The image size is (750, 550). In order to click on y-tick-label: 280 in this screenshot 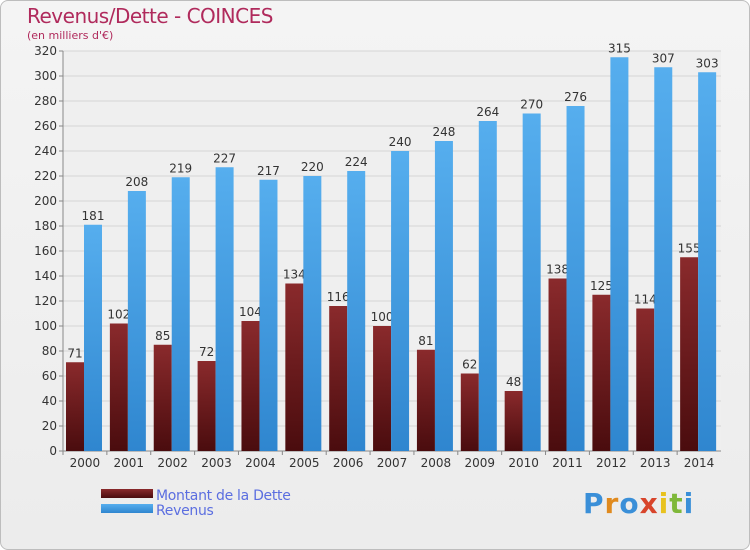, I will do `click(45, 101)`.